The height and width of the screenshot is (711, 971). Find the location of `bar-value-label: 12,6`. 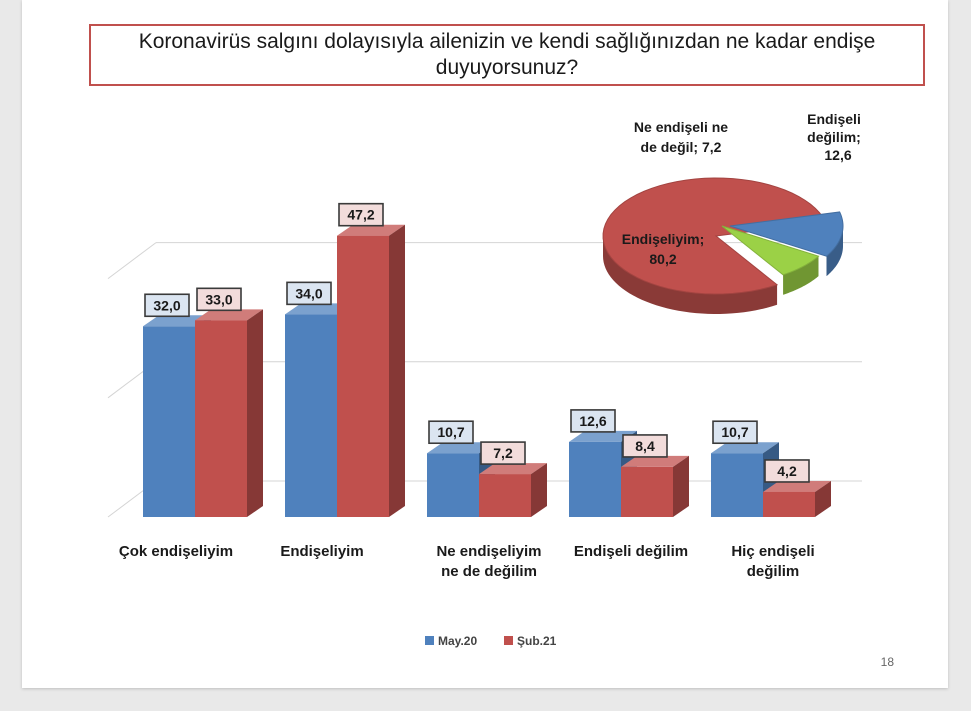

bar-value-label: 12,6 is located at coordinates (592, 421).